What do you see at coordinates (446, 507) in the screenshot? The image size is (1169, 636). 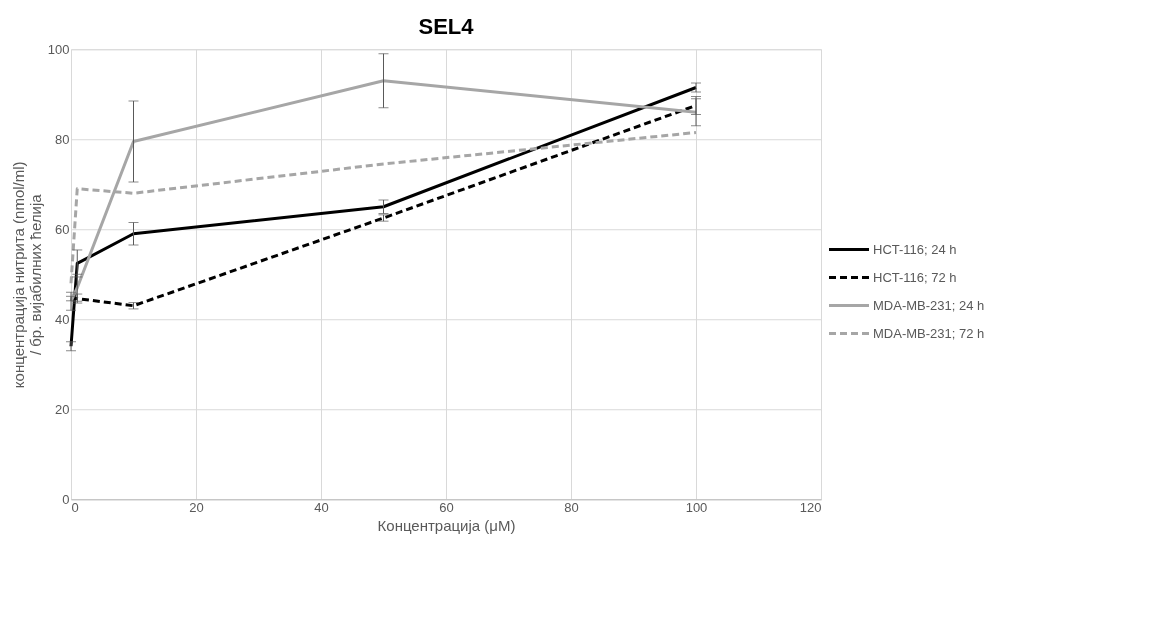 I see `x-tick-label: 60` at bounding box center [446, 507].